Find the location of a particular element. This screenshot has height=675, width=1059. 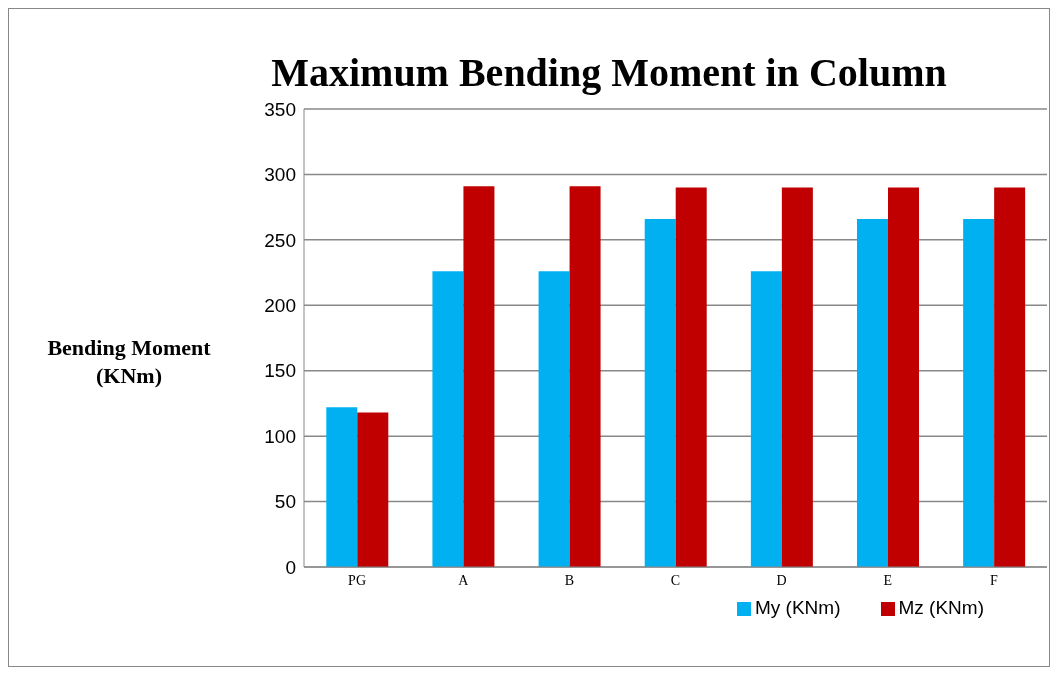

y-axis-title: Bending Moment (KNm) is located at coordinates (129, 362).